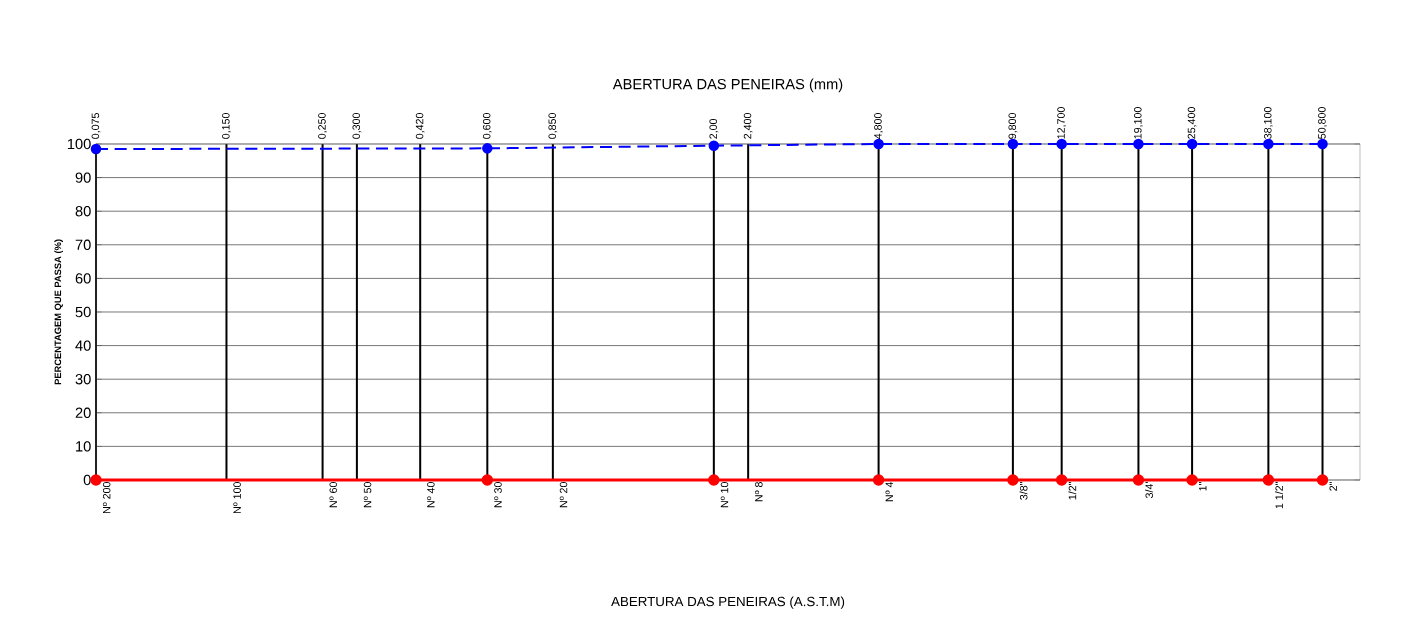  I want to click on annotation: Nº 200, so click(106, 498).